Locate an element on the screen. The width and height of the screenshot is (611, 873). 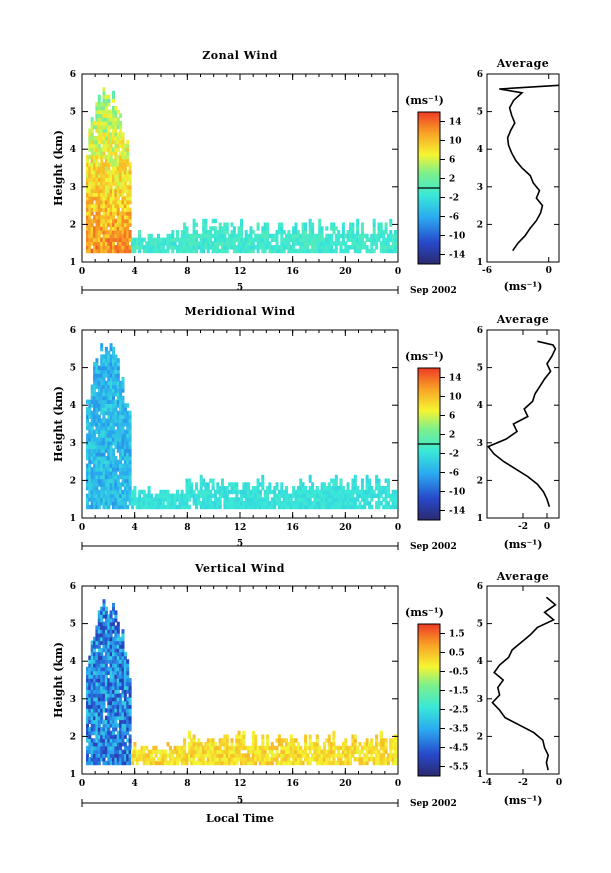
y-tick-label: 3 is located at coordinates (73, 444).